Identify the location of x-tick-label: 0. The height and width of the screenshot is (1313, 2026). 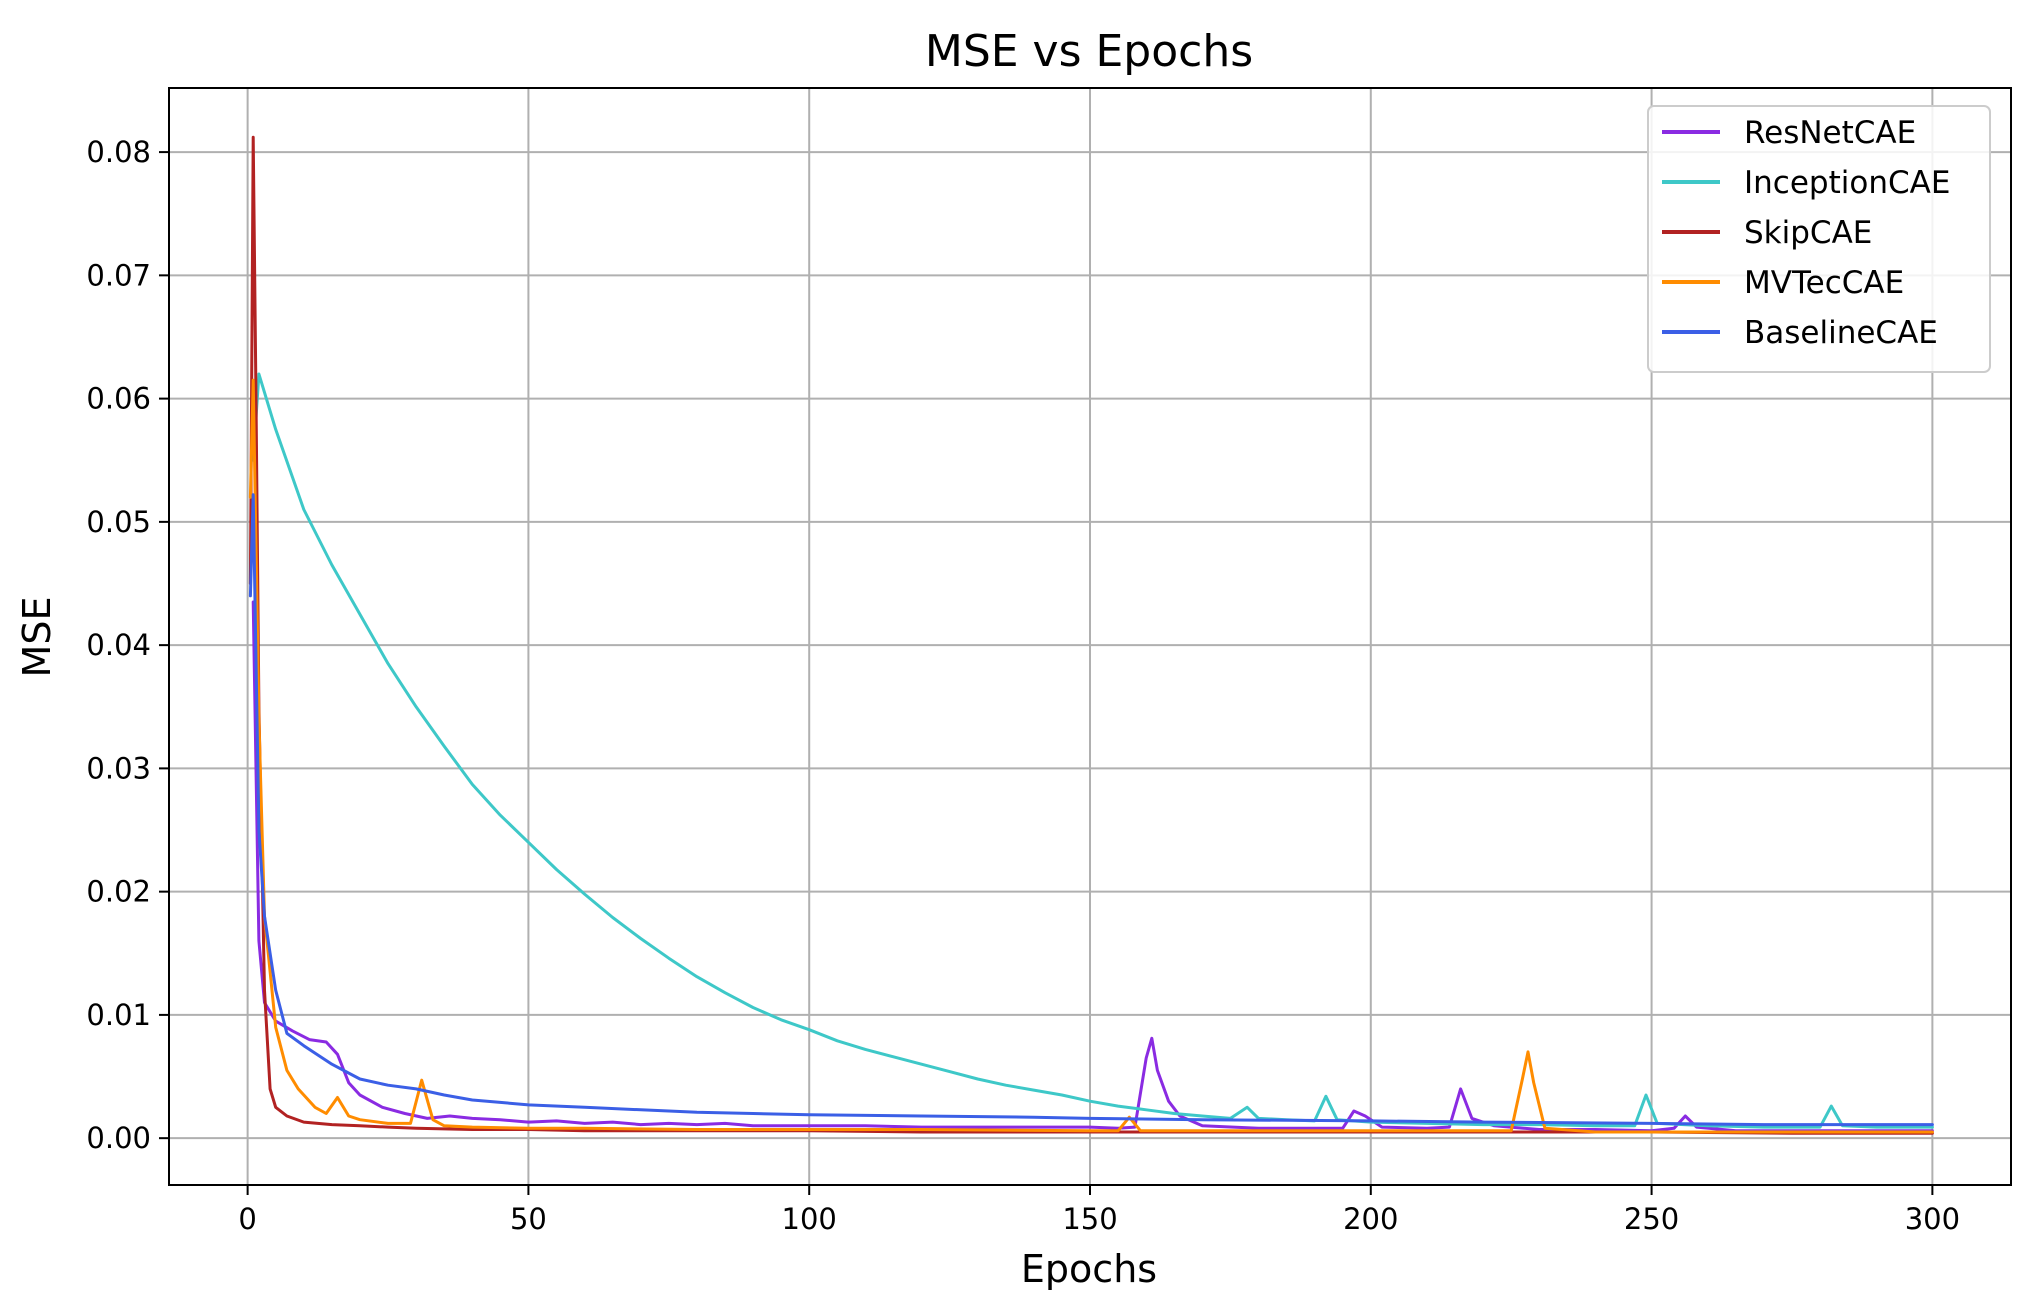
(247, 1219).